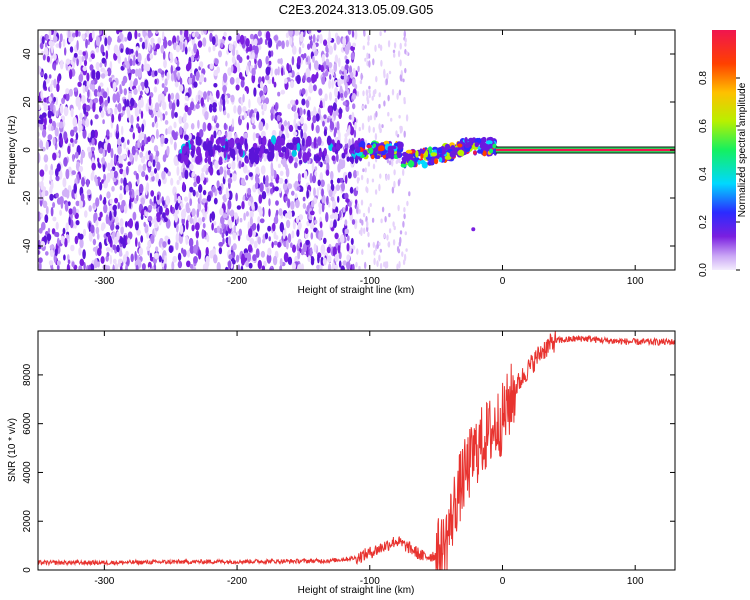 Image resolution: width=750 pixels, height=600 pixels. Describe the element at coordinates (370, 581) in the screenshot. I see `x-tick-label: -100` at that location.